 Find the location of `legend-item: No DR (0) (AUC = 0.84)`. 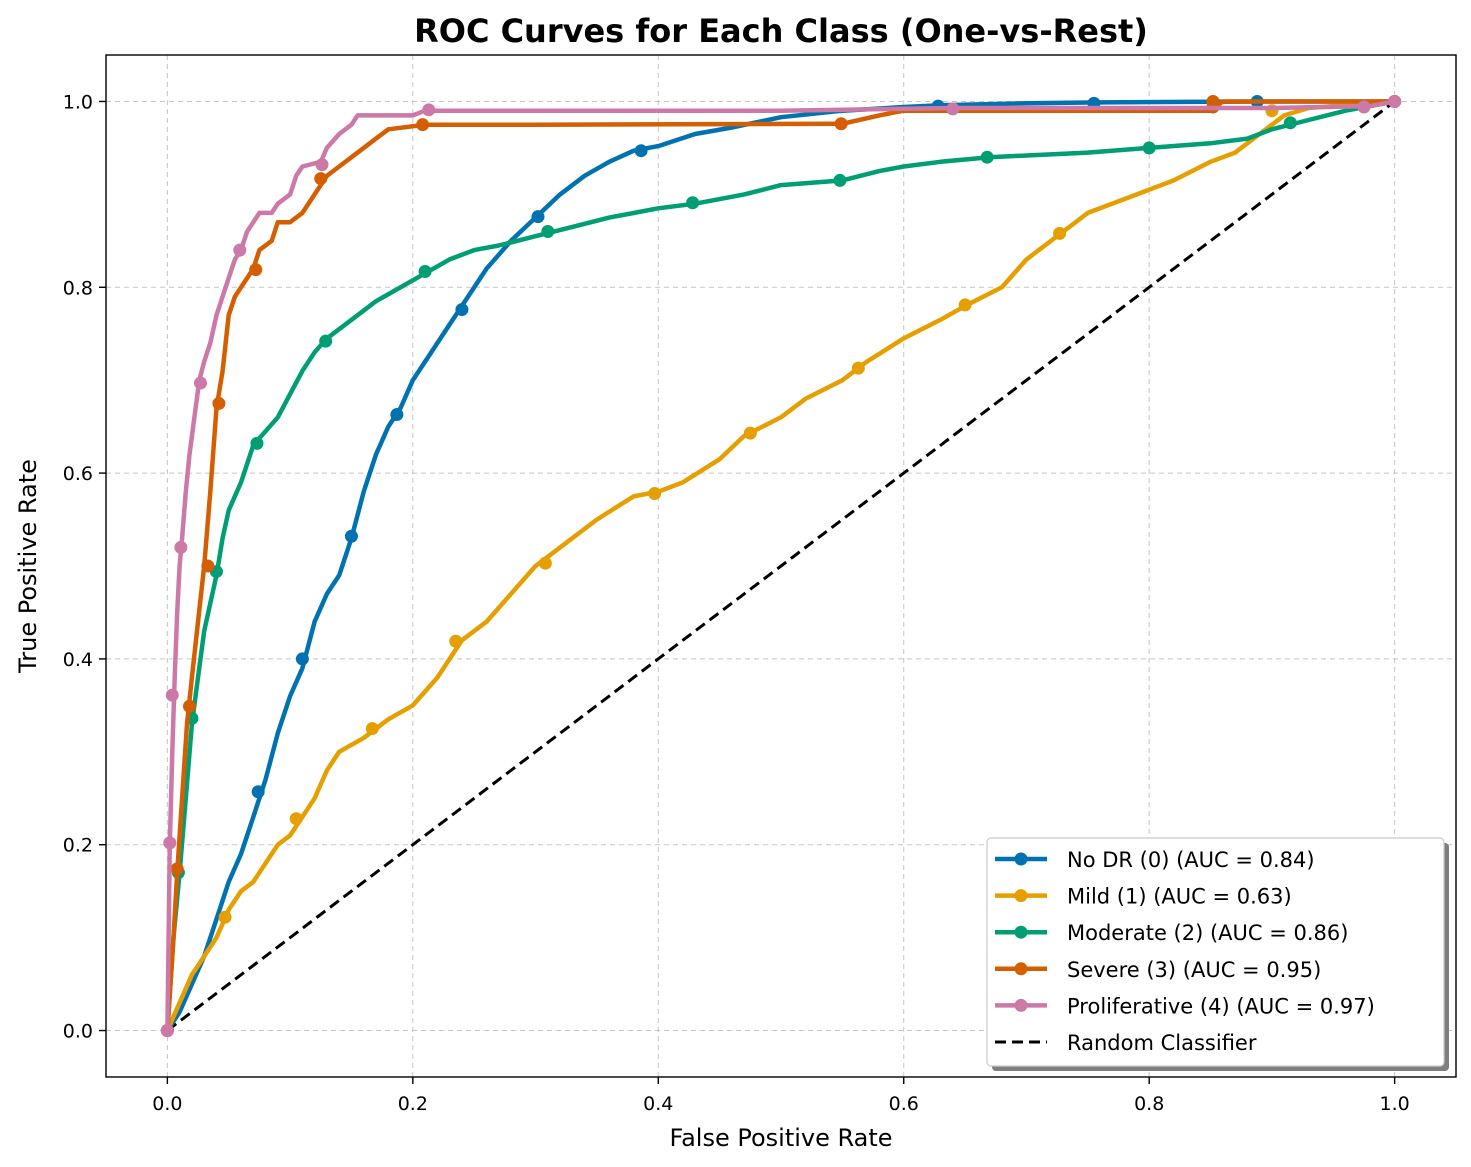

legend-item: No DR (0) (AUC = 0.84) is located at coordinates (1155, 860).